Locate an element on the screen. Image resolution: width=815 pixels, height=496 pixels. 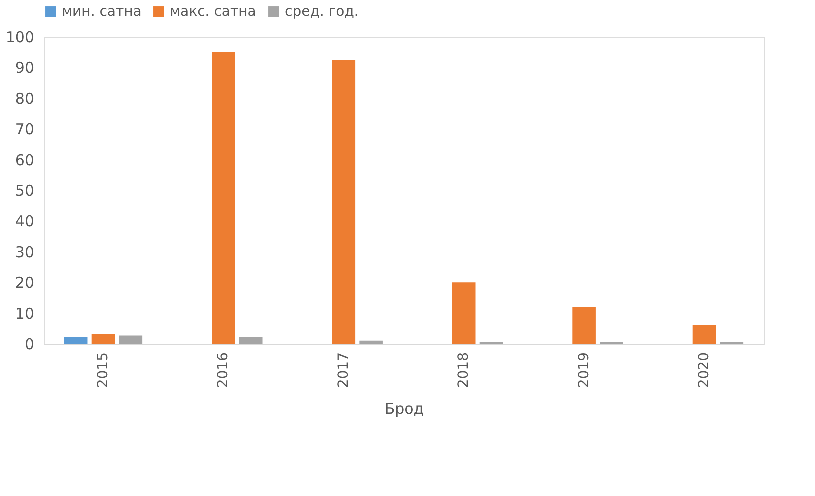
legend-label: сред. год. is located at coordinates (322, 12).